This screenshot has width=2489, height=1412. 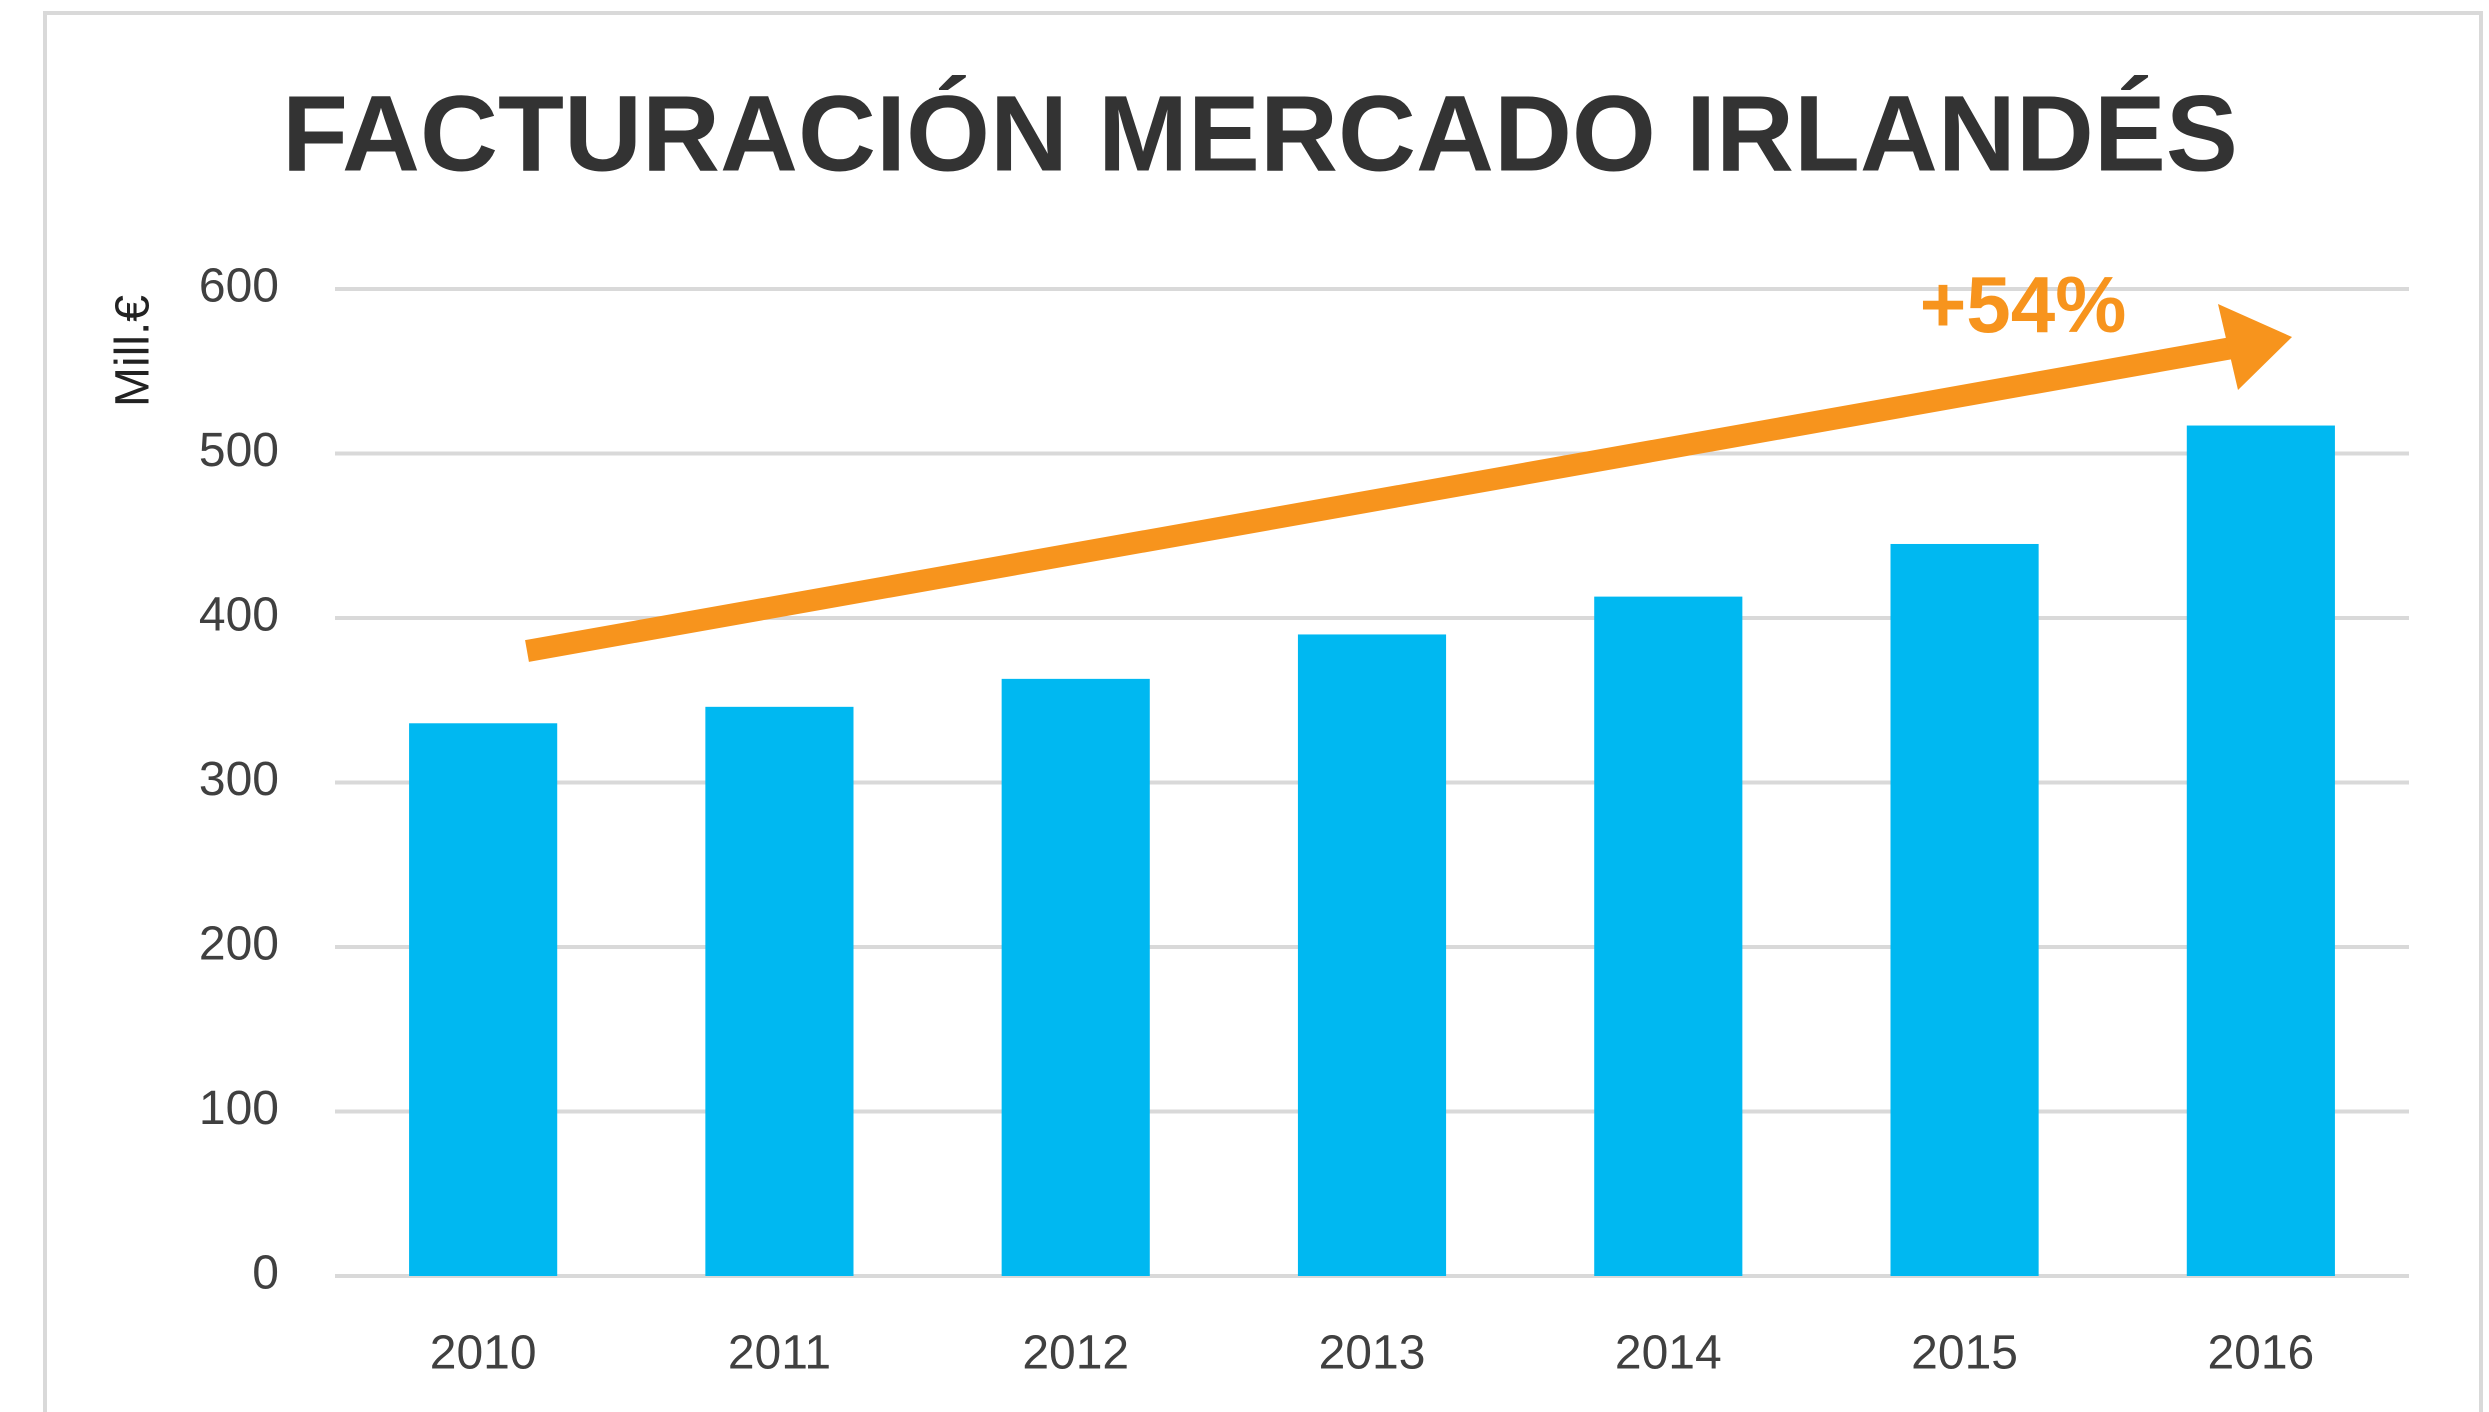 I want to click on y-tick-label: 400, so click(x=239, y=615).